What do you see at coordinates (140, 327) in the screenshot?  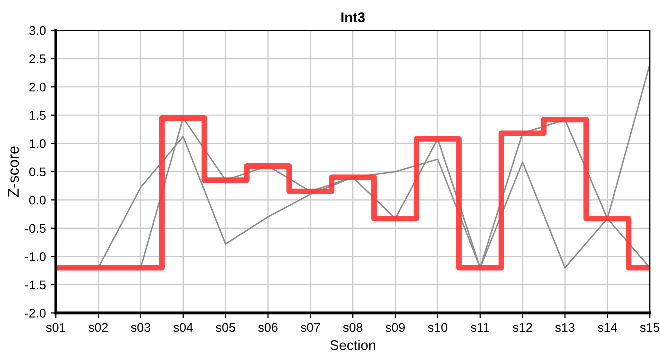 I see `x-tick-label: s03` at bounding box center [140, 327].